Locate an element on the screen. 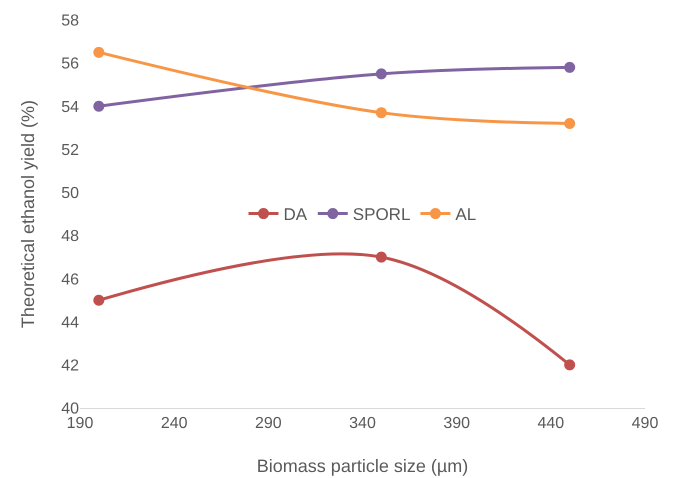 The width and height of the screenshot is (675, 478). x-tick-label: 440 is located at coordinates (550, 423).